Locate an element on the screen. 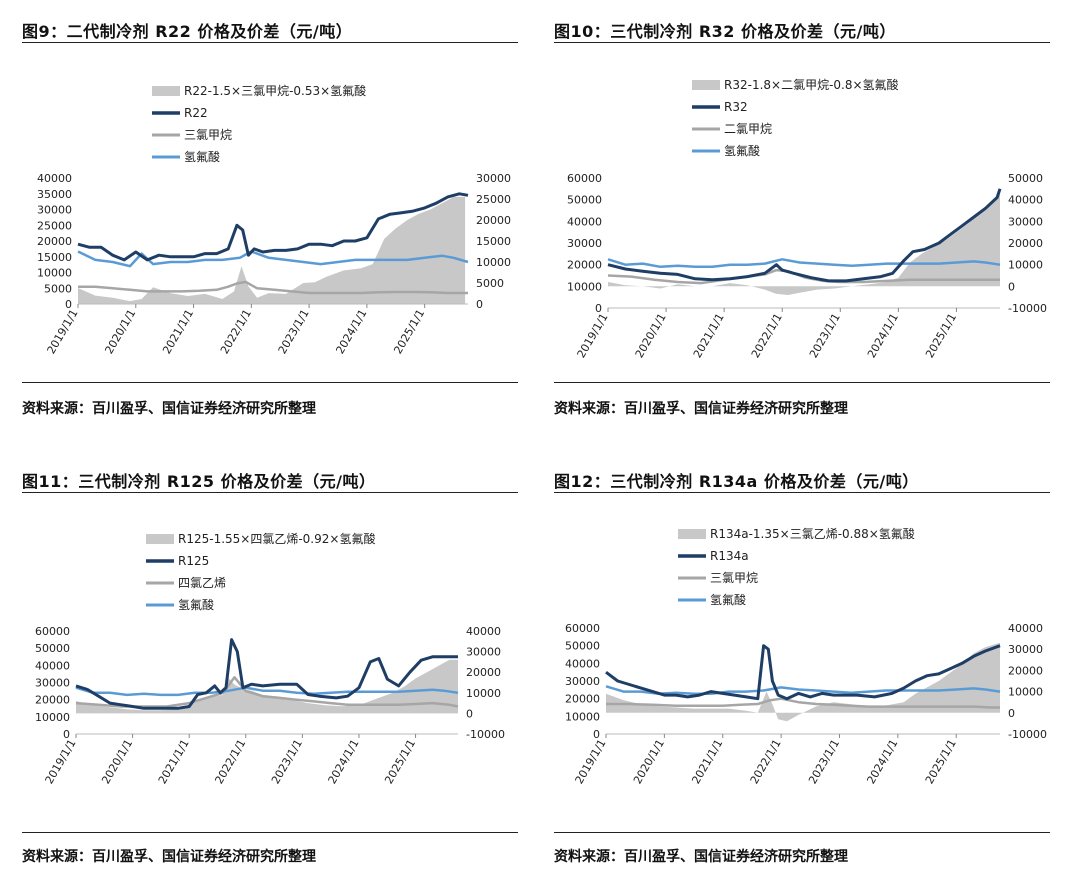 The height and width of the screenshot is (875, 1080). y-tick-label-right: 20000 is located at coordinates (1025, 670).